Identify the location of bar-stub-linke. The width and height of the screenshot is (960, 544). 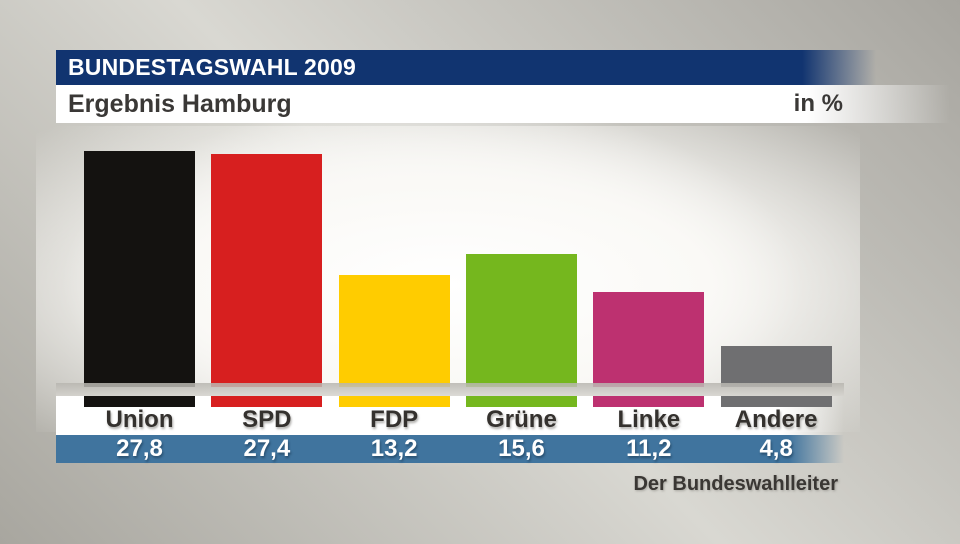
(649, 401).